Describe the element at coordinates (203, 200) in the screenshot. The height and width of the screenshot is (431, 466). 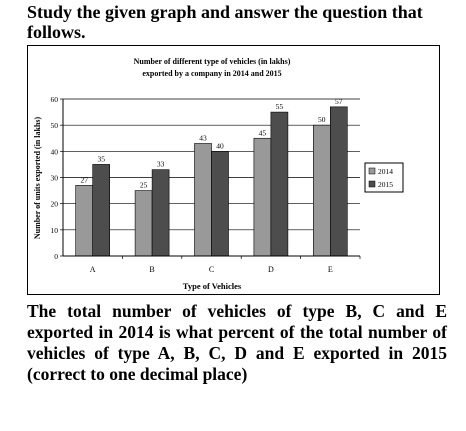
I see `bar-2014-C` at that location.